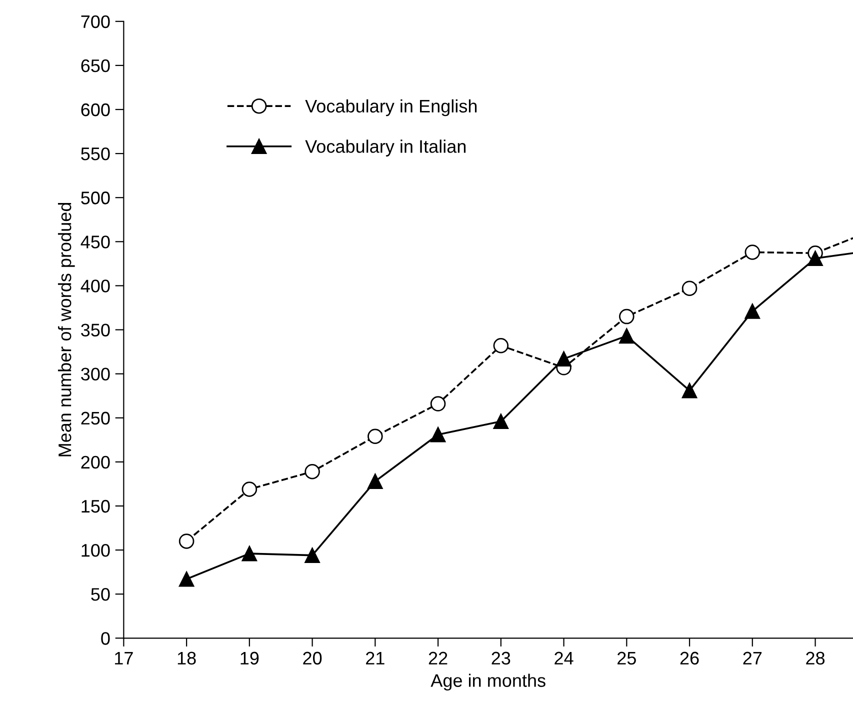 Image resolution: width=853 pixels, height=713 pixels. I want to click on y-tick-label: 350, so click(95, 330).